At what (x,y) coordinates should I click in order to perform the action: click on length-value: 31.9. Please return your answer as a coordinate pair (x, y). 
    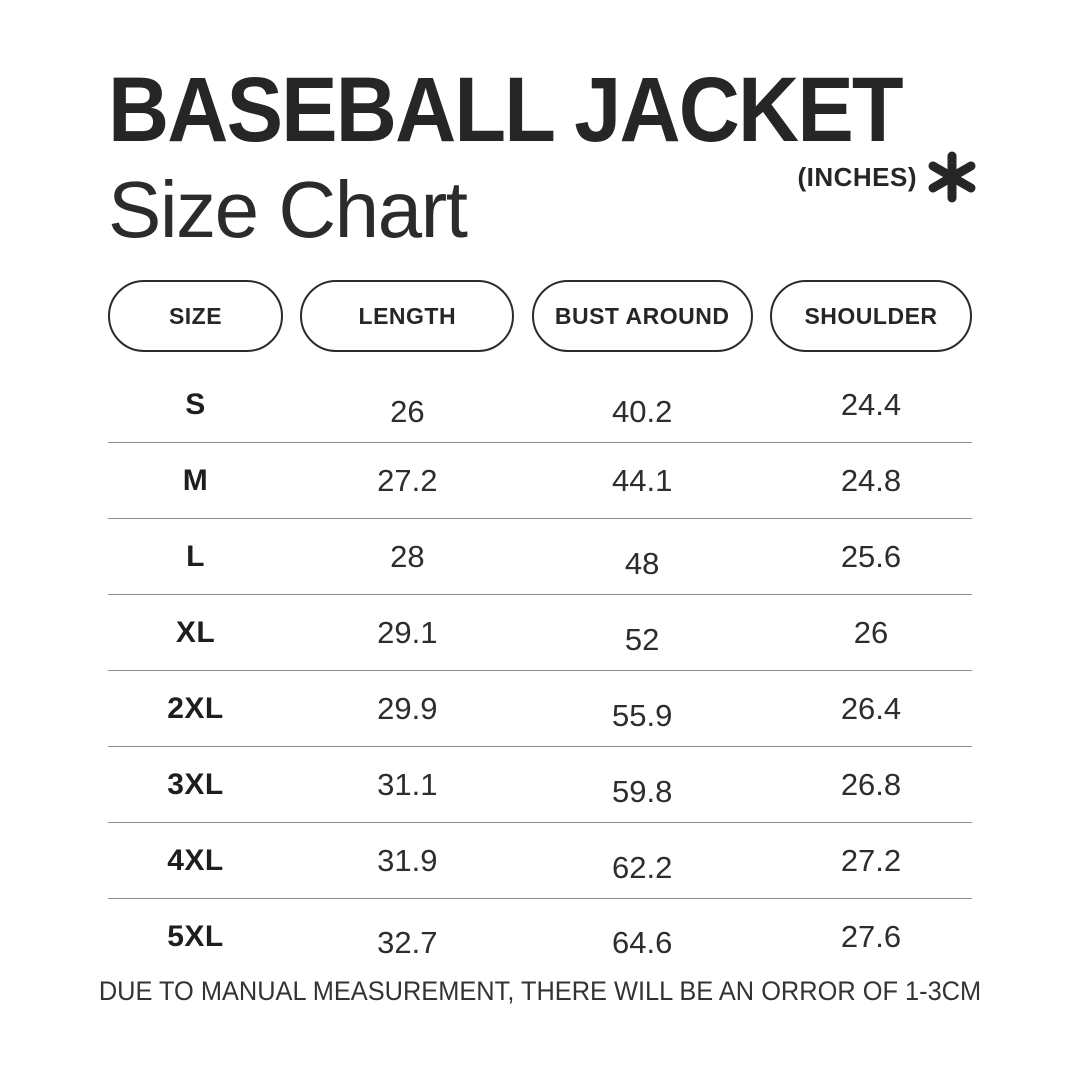
    Looking at the image, I should click on (407, 860).